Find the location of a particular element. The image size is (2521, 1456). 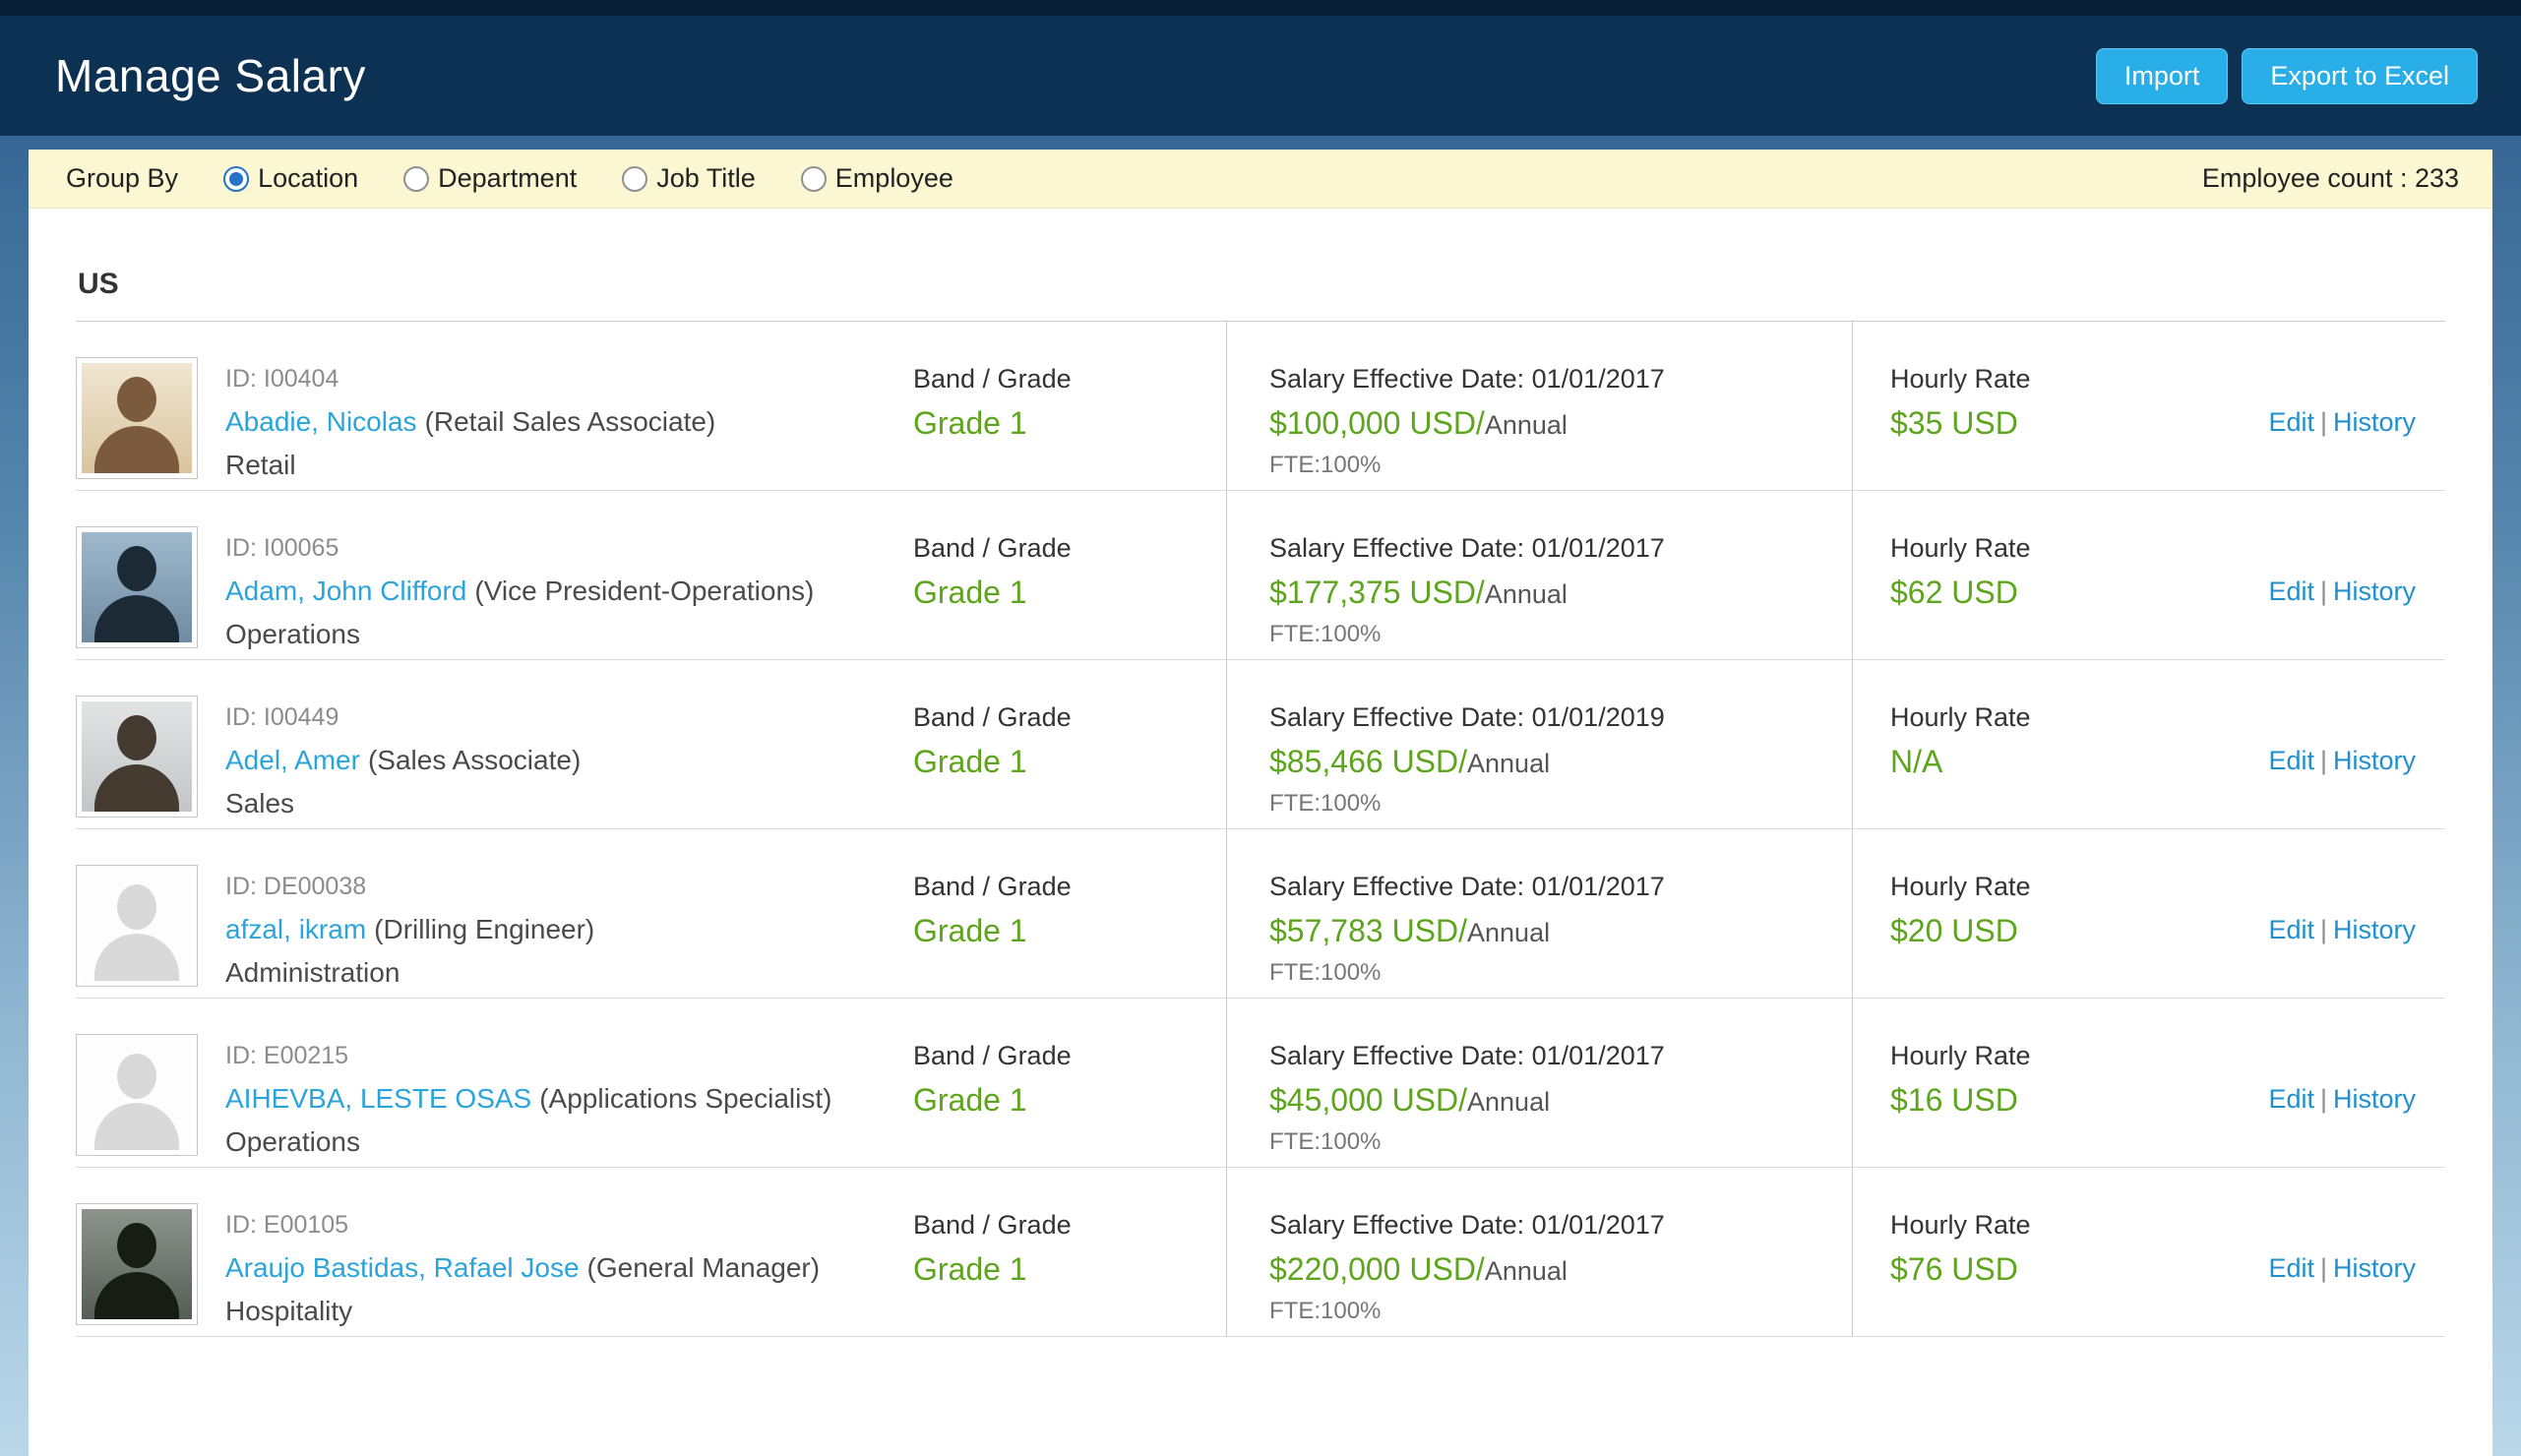

radio-option-job-title: Job Title is located at coordinates (689, 178).